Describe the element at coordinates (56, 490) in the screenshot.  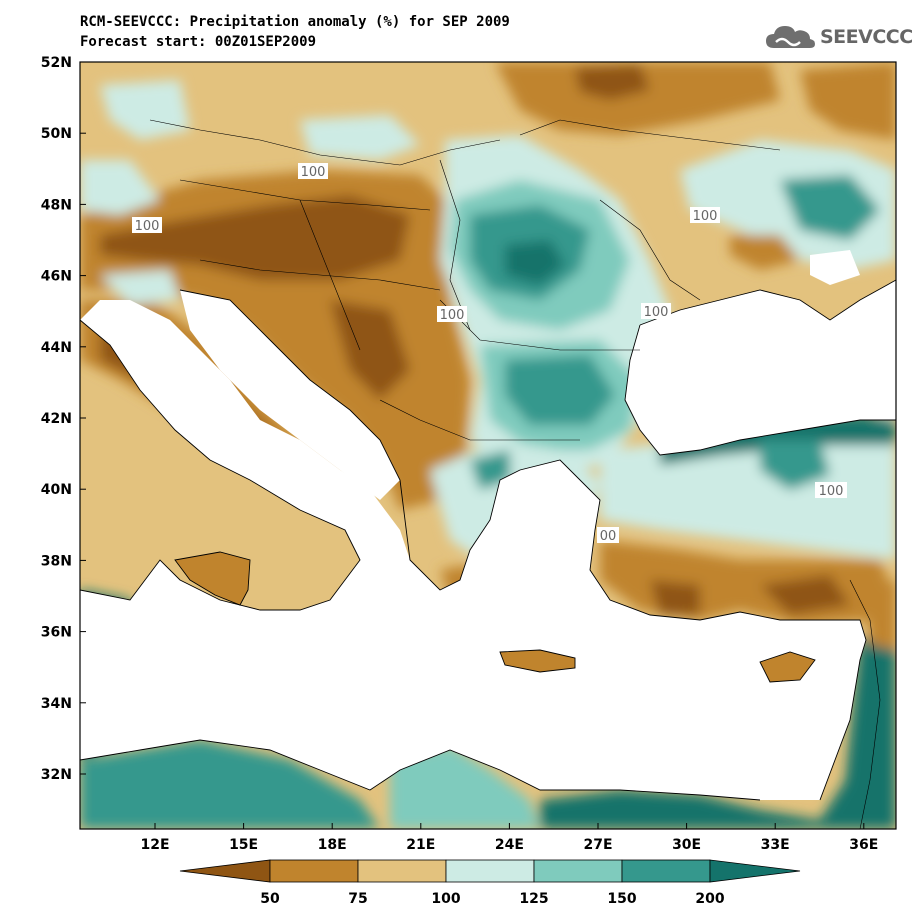
I see `latitude-label: 40N` at that location.